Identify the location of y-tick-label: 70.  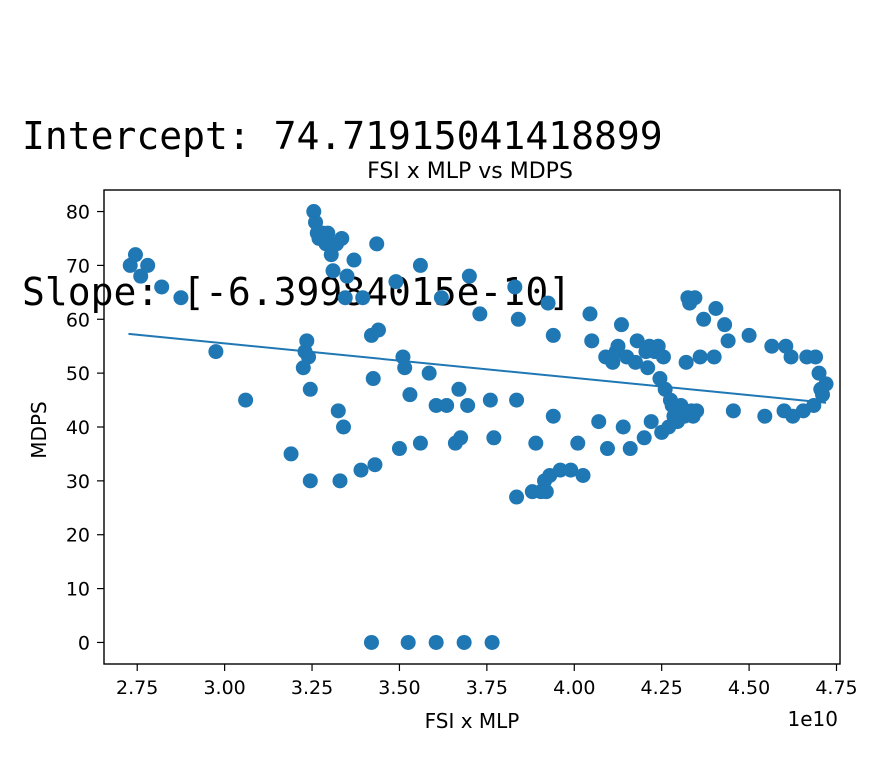
(78, 266).